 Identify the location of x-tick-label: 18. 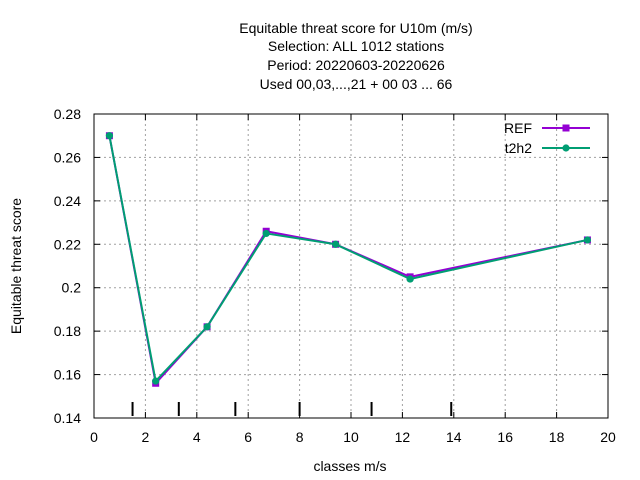
(557, 437).